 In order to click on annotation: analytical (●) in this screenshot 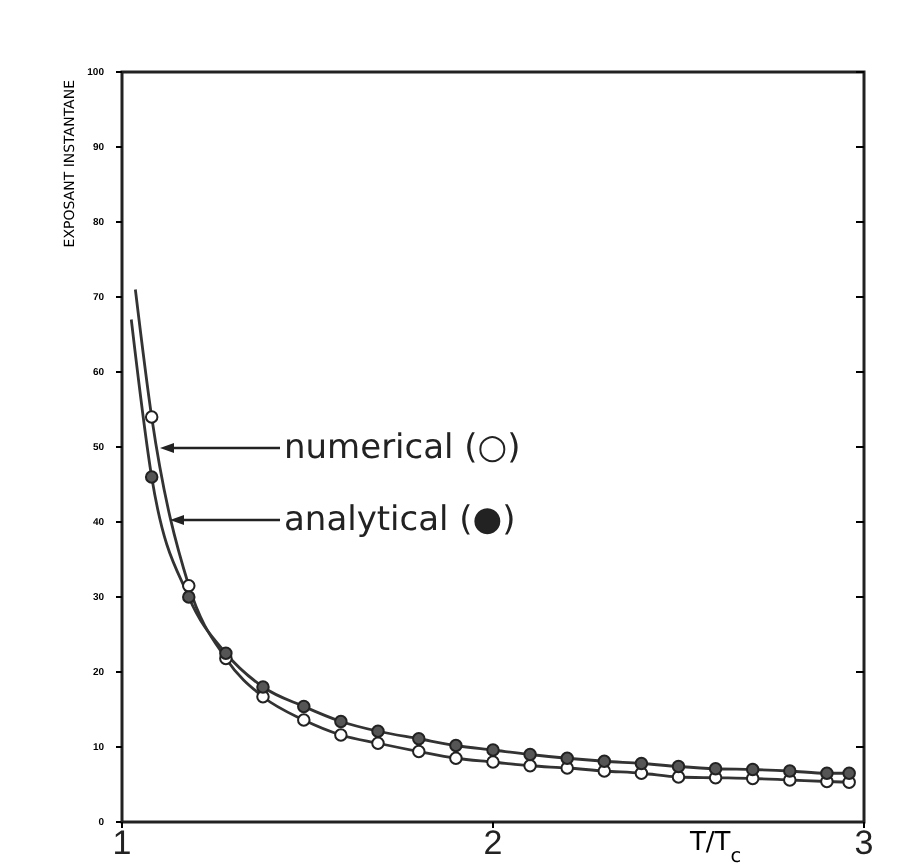, I will do `click(400, 520)`.